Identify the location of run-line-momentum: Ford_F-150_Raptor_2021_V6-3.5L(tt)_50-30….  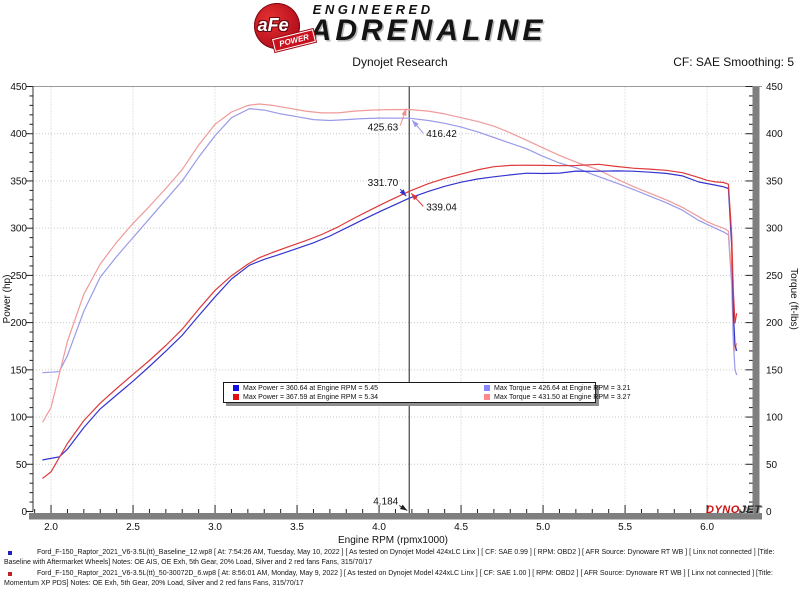
(401, 579).